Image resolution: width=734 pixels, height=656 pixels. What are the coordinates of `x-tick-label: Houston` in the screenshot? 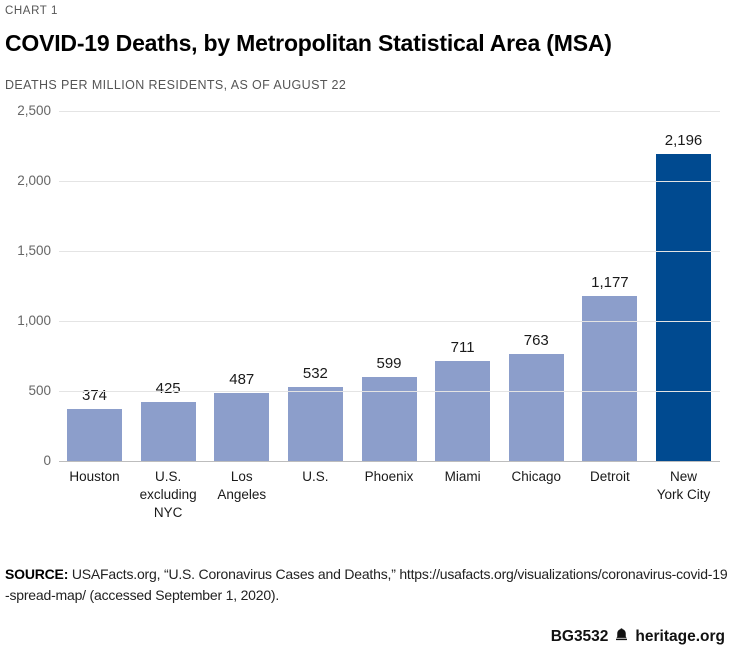 It's located at (94, 476).